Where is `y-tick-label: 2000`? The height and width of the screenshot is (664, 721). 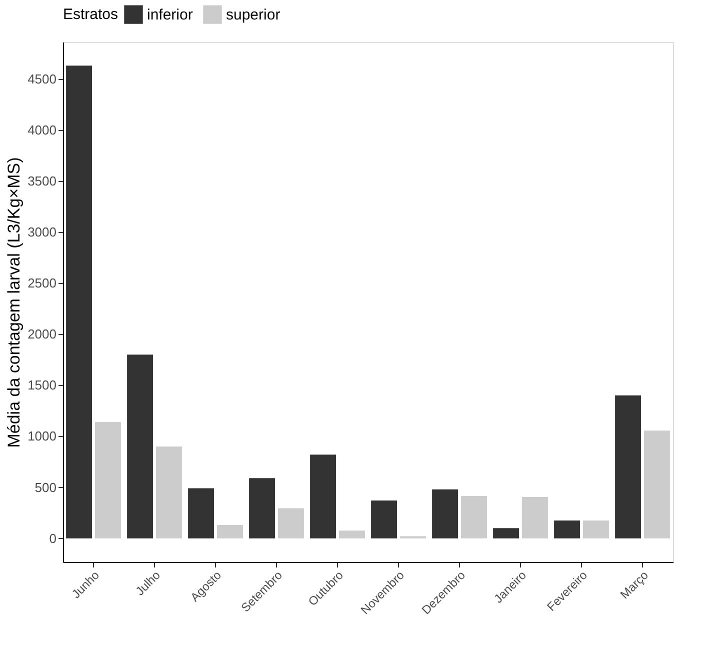 y-tick-label: 2000 is located at coordinates (42, 334).